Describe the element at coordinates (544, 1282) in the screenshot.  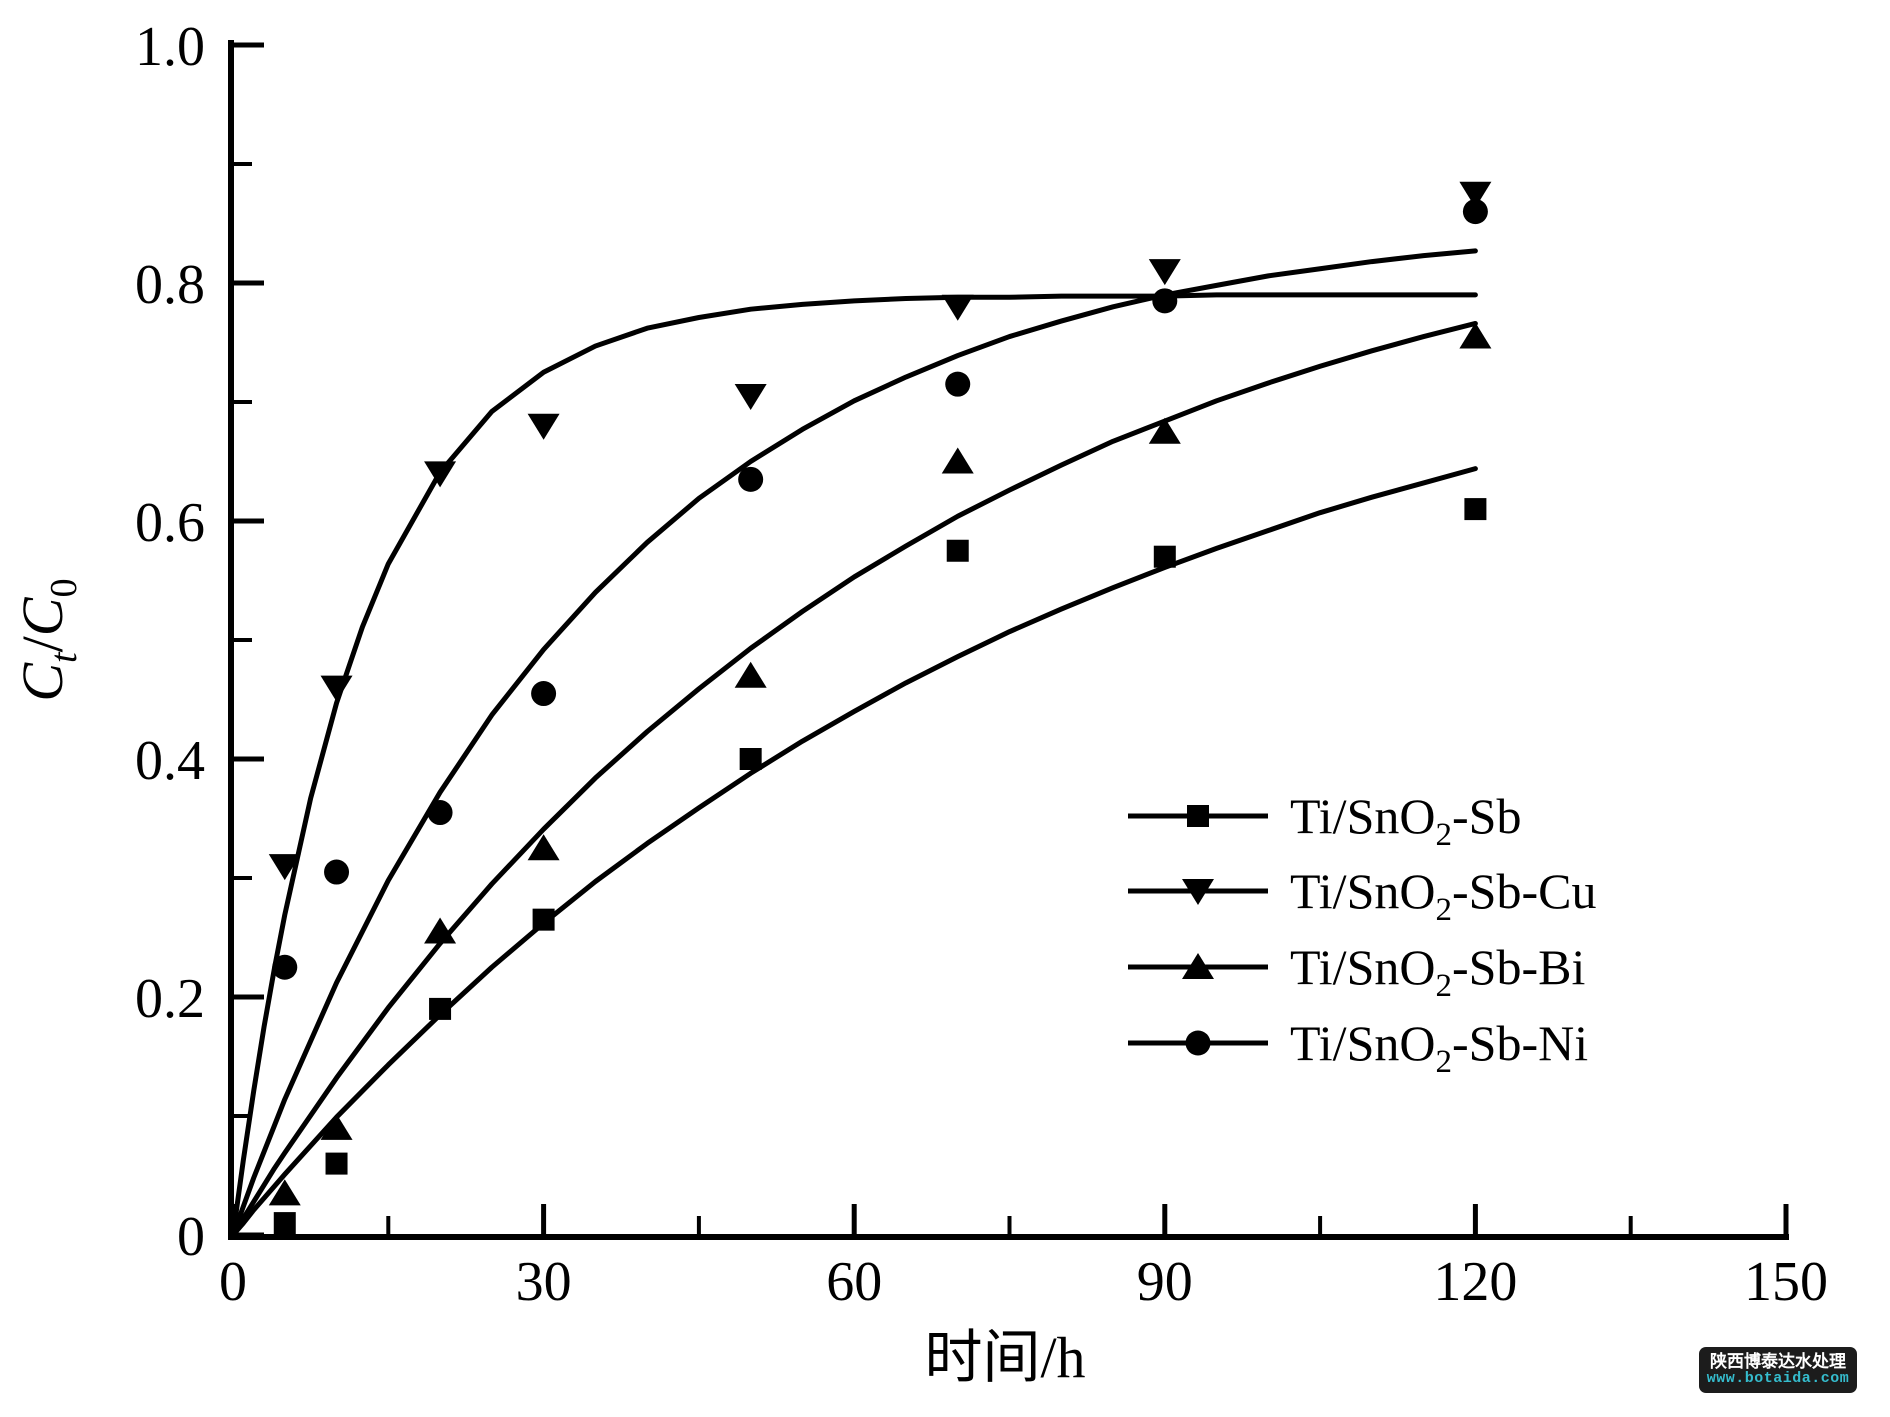
I see `x-tick-label: 30` at that location.